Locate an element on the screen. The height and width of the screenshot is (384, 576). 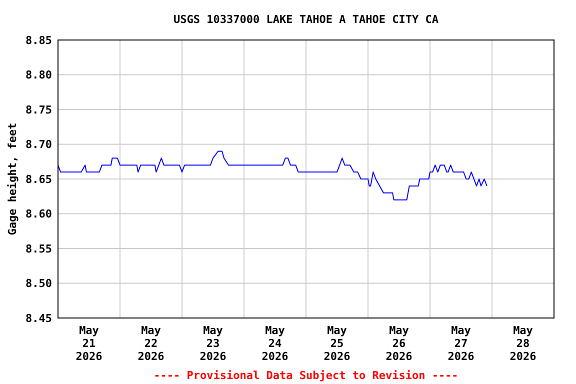
x-tick-label: May 22 2026 is located at coordinates (151, 343).